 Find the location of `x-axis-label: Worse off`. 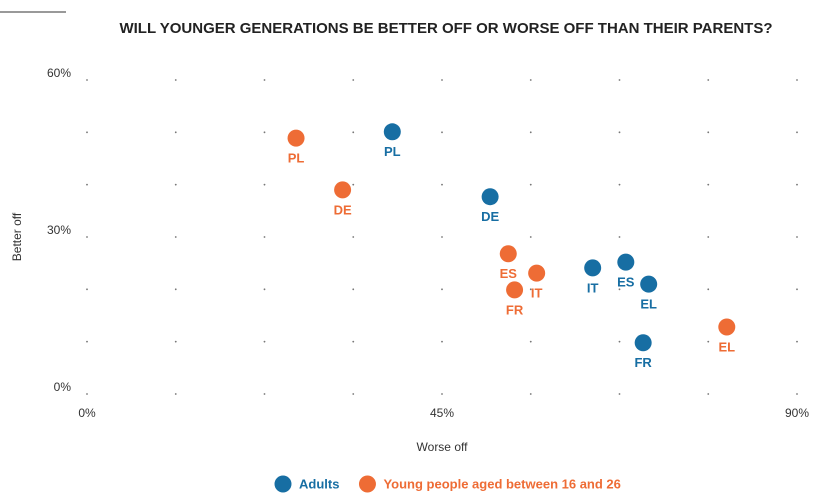

x-axis-label: Worse off is located at coordinates (443, 447).